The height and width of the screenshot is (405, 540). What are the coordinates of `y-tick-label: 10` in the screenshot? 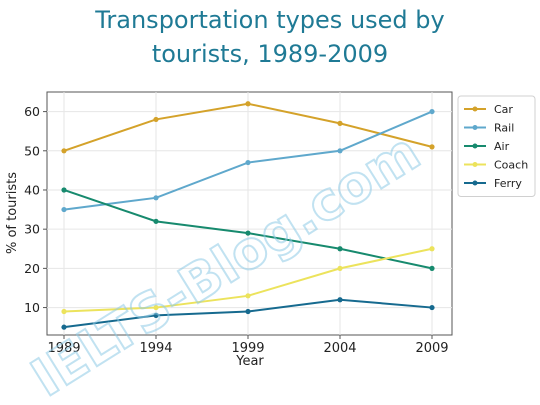 It's located at (32, 307).